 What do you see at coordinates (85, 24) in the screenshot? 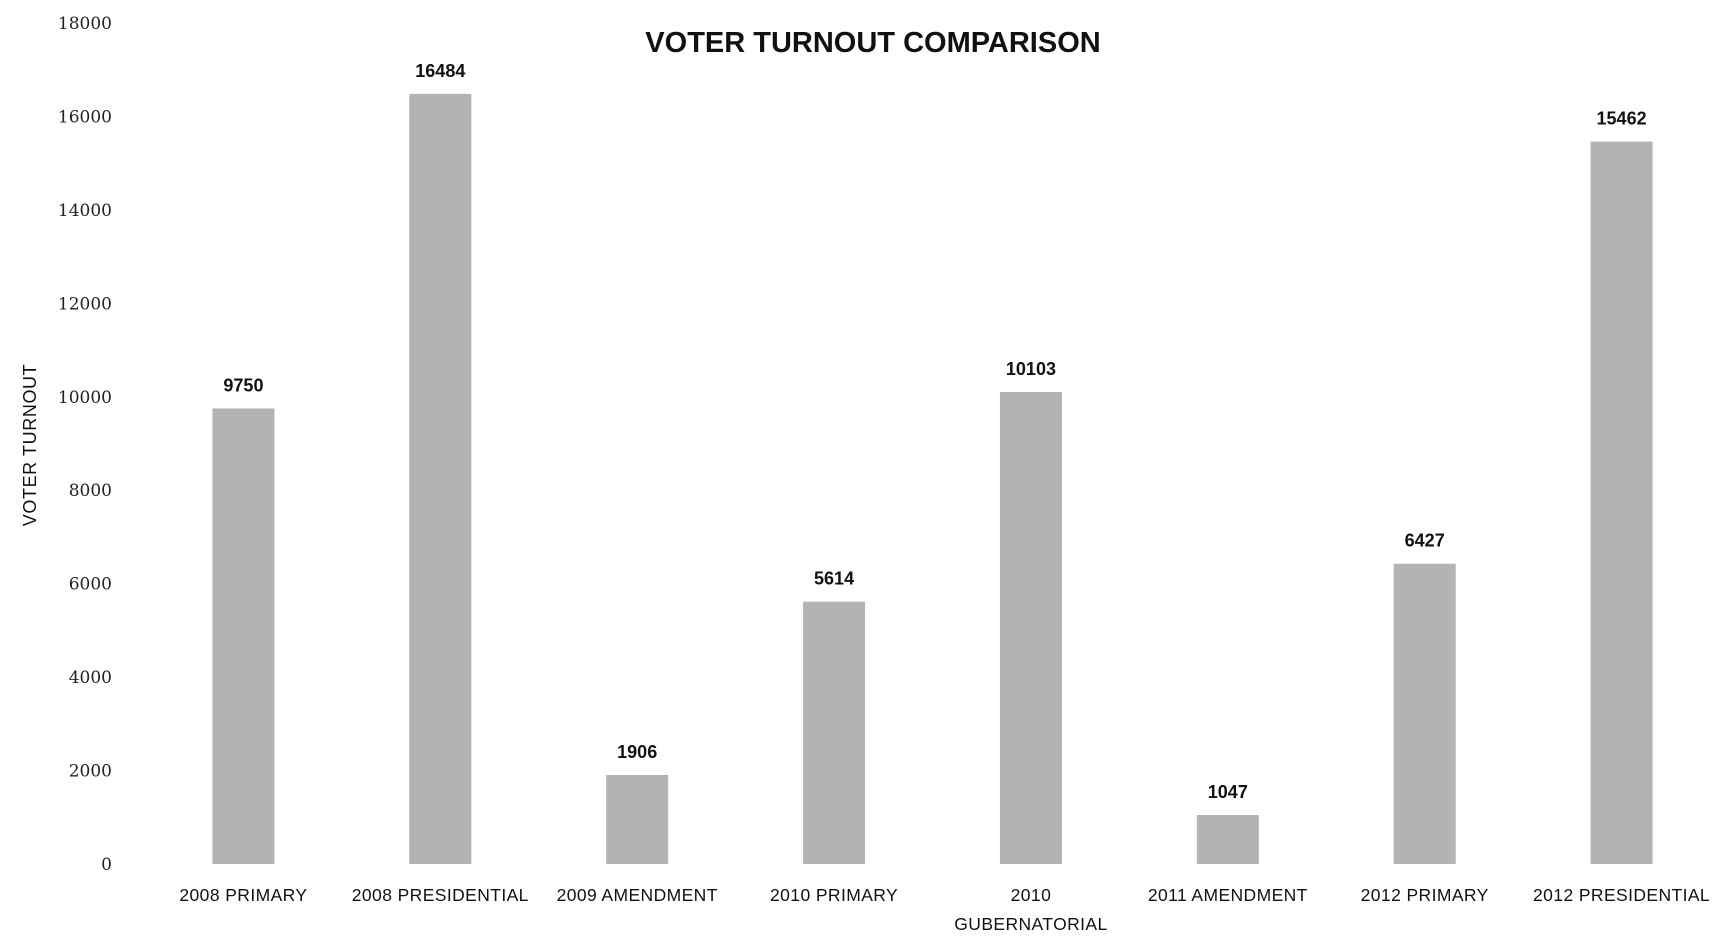
I see `y-tick-label: 18000` at bounding box center [85, 24].